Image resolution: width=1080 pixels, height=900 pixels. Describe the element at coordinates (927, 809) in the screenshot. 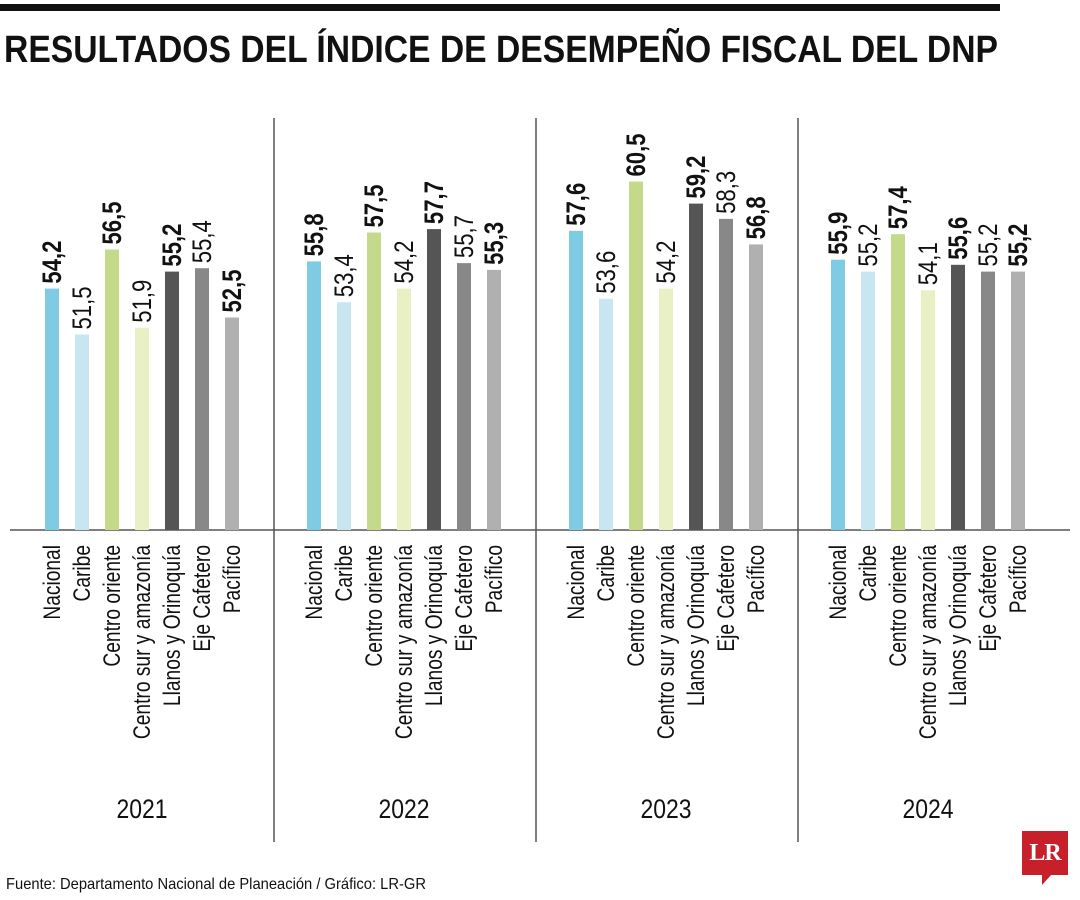

I see `year-label: 2024` at that location.